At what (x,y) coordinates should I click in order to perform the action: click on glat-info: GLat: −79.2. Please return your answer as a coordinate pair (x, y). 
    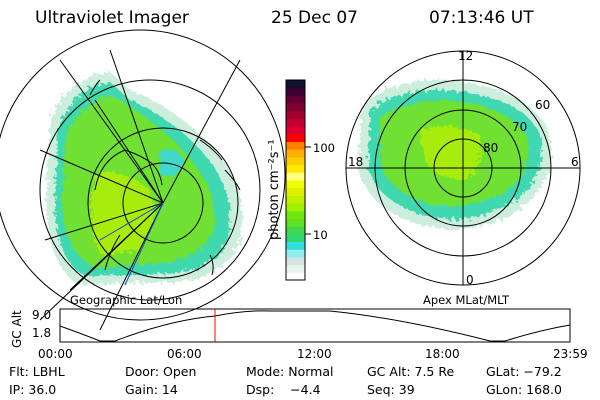
    Looking at the image, I should click on (524, 371).